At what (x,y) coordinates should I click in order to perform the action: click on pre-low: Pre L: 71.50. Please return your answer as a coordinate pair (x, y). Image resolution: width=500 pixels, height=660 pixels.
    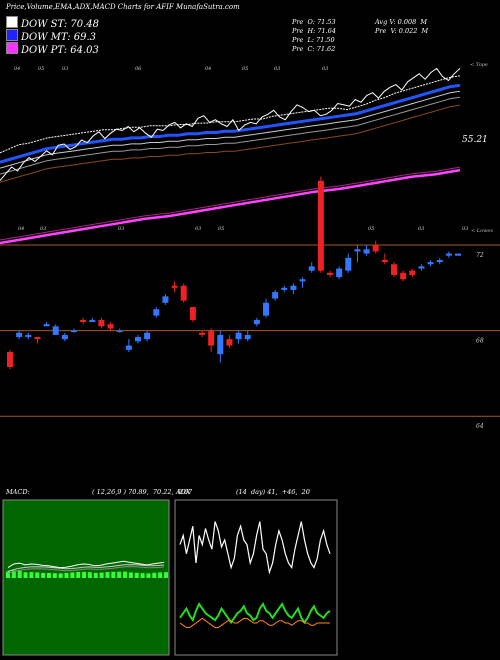
    Looking at the image, I should click on (313, 40).